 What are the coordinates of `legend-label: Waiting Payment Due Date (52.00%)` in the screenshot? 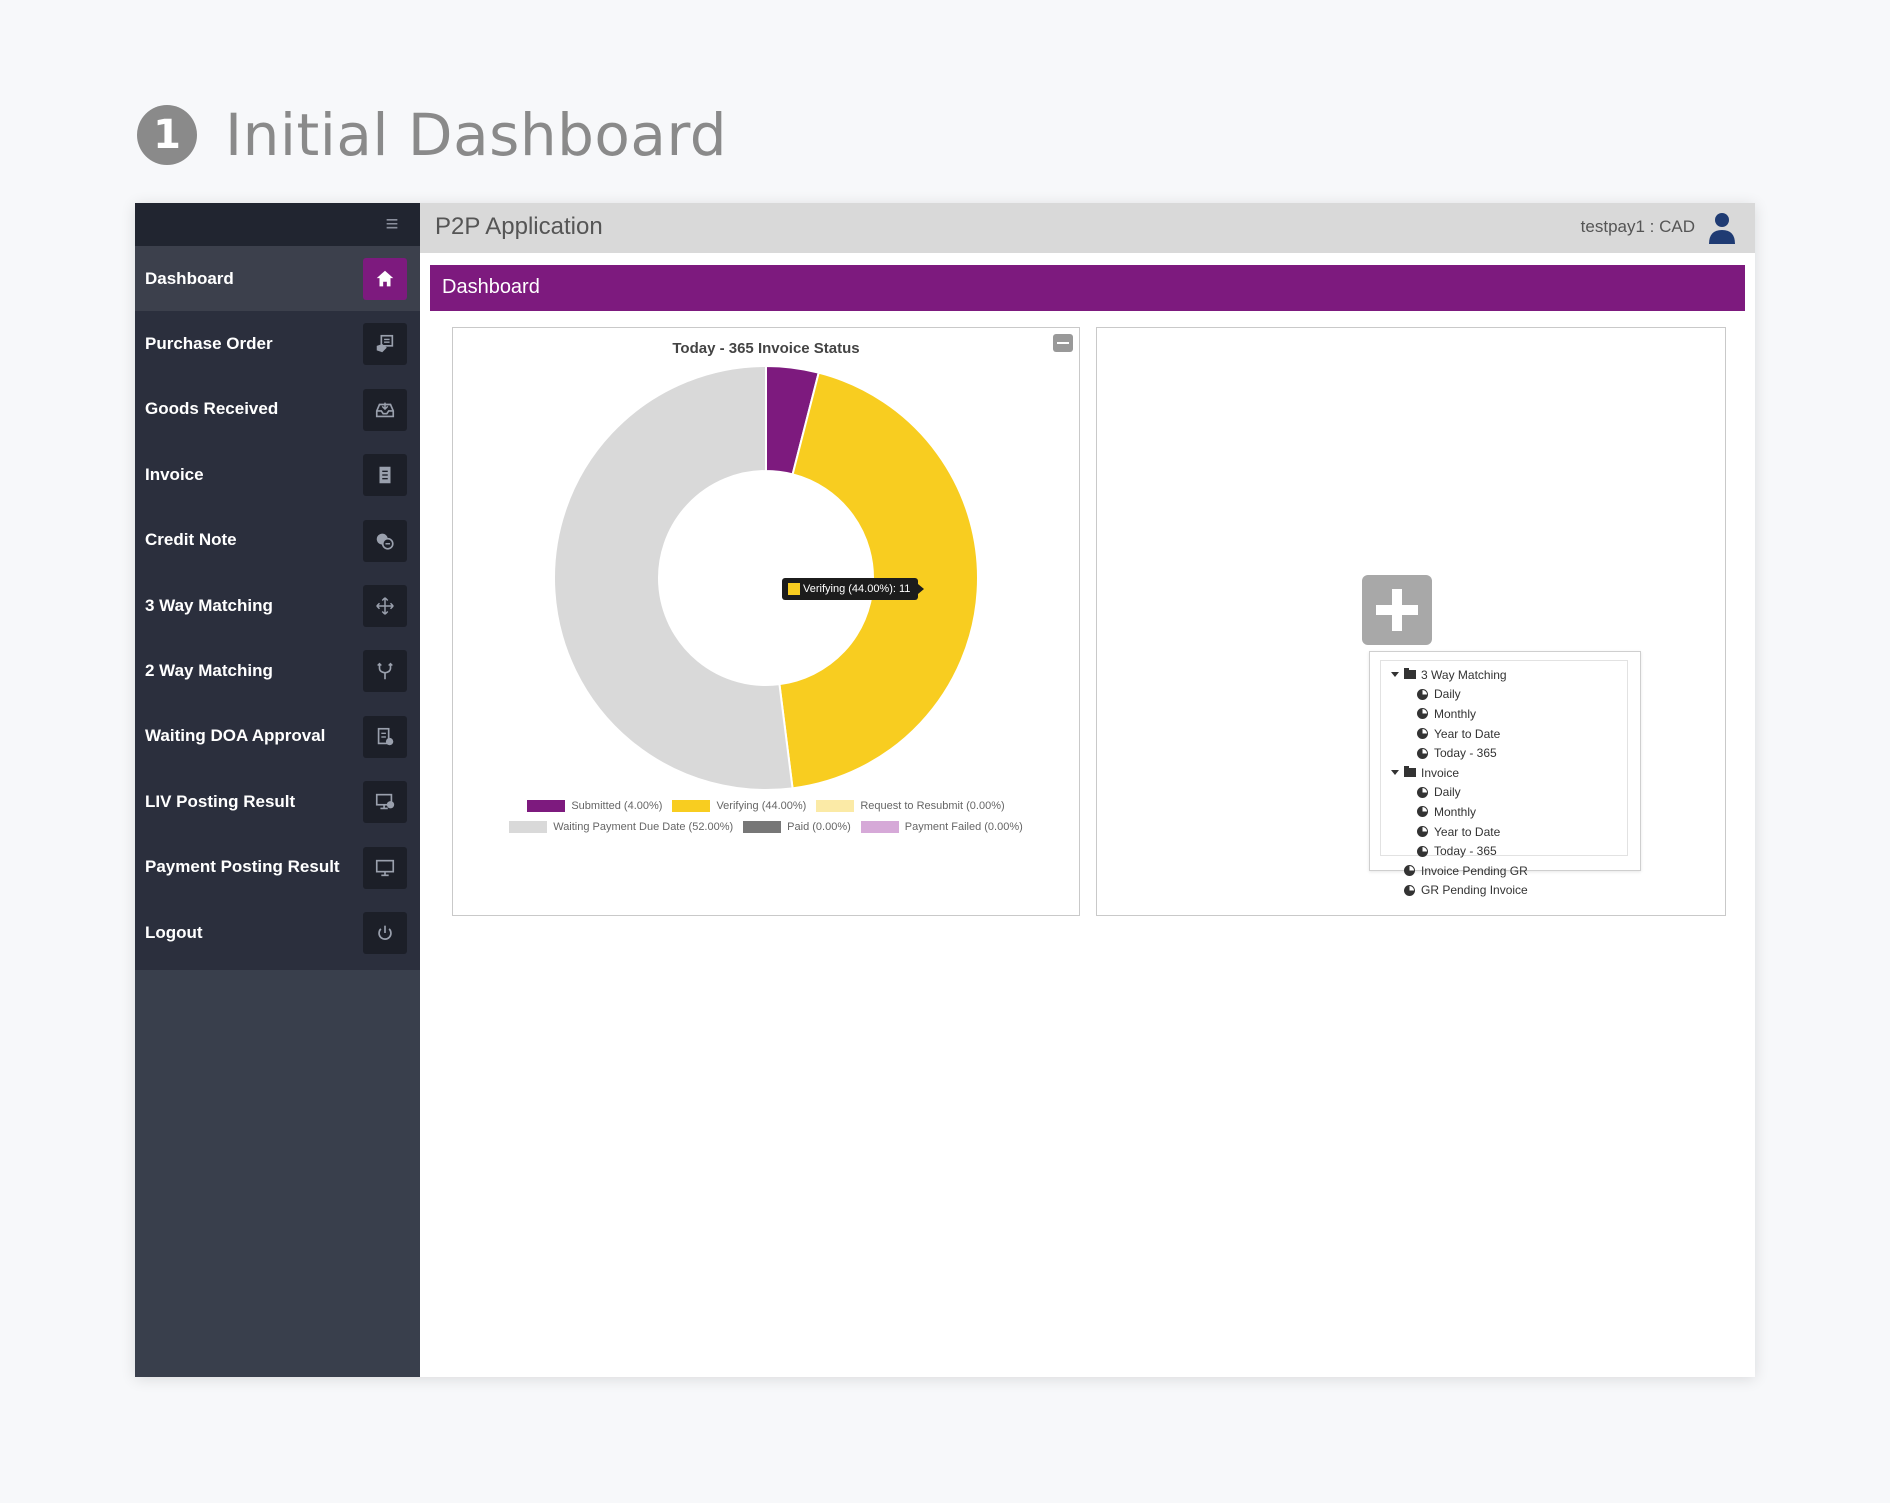 It's located at (643, 826).